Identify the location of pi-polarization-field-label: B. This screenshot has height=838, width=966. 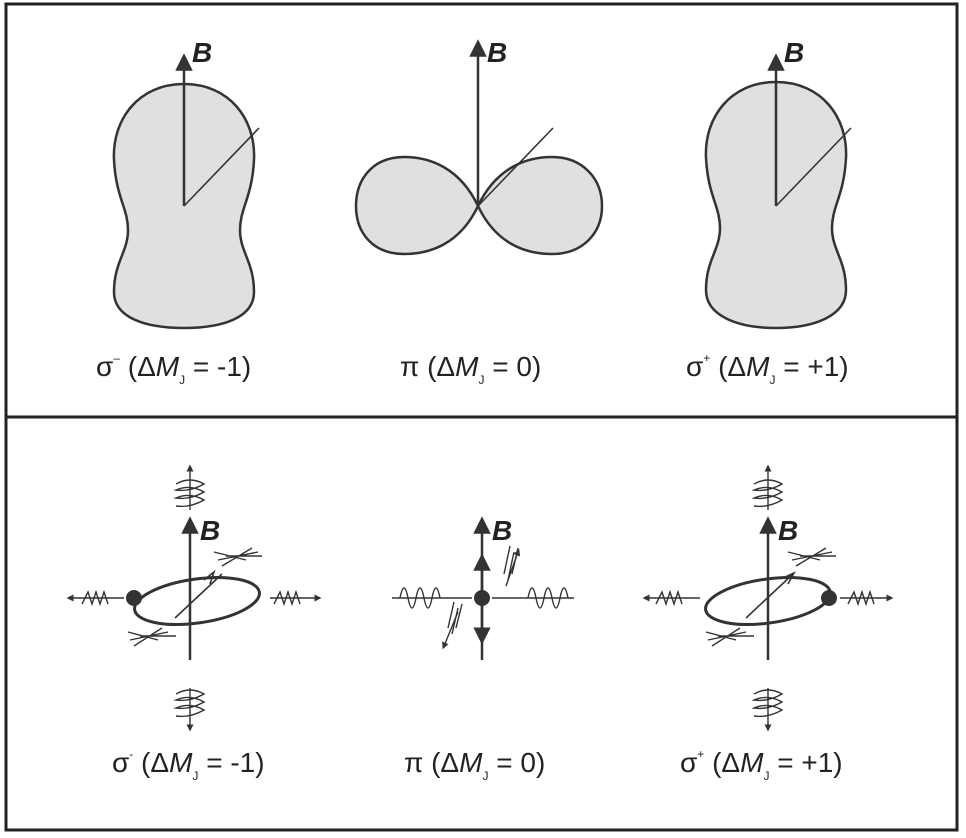
(502, 530).